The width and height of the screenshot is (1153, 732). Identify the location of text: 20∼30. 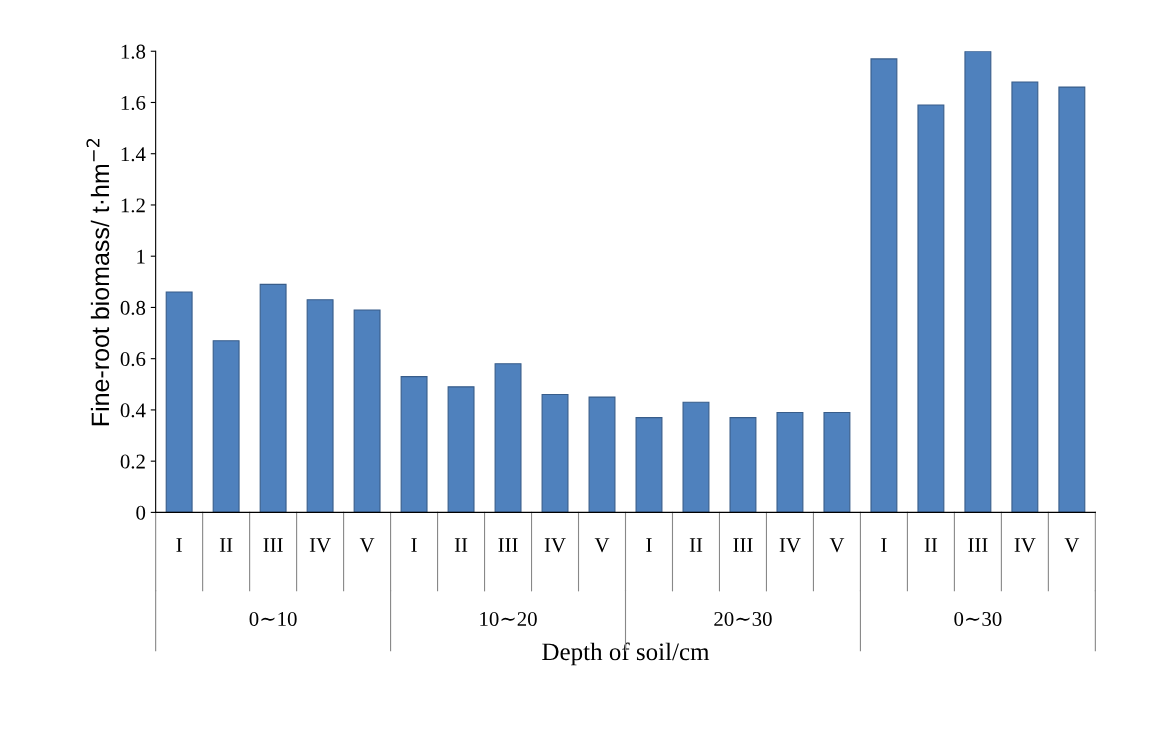
(743, 618).